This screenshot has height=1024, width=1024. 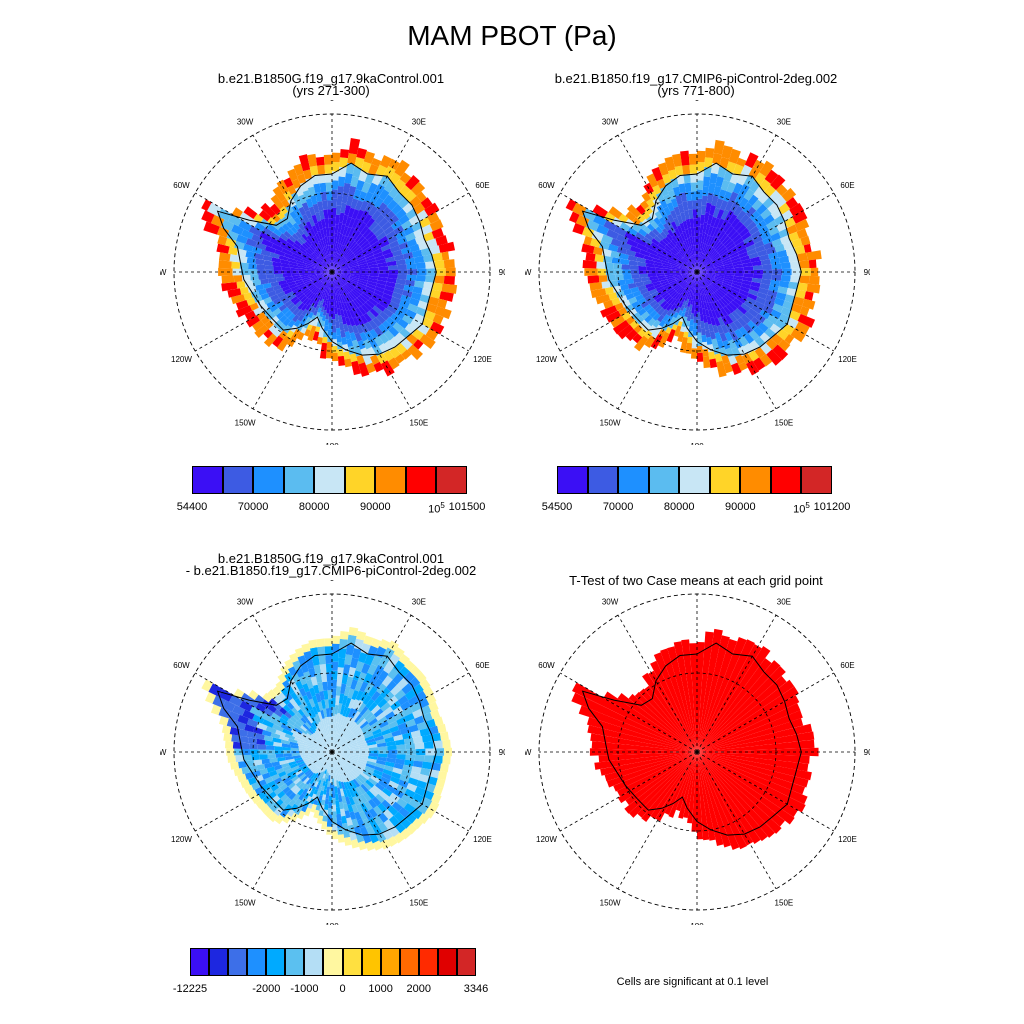 I want to click on longitude-label: 90E, so click(x=867, y=272).